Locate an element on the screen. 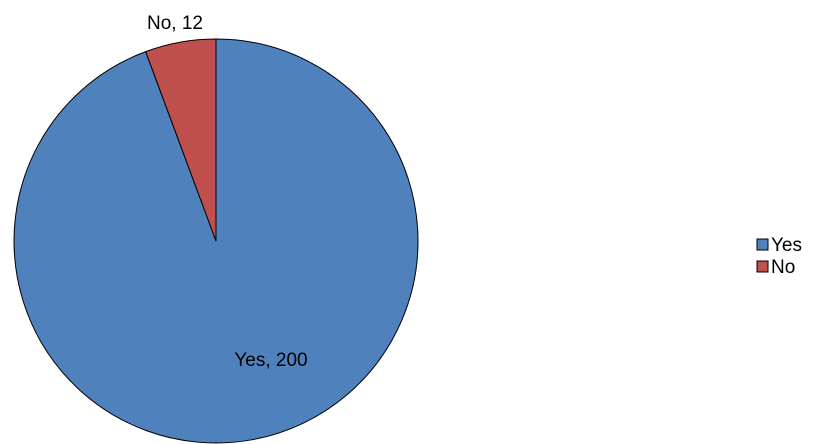 This screenshot has width=821, height=444. legend: Yes No is located at coordinates (779, 256).